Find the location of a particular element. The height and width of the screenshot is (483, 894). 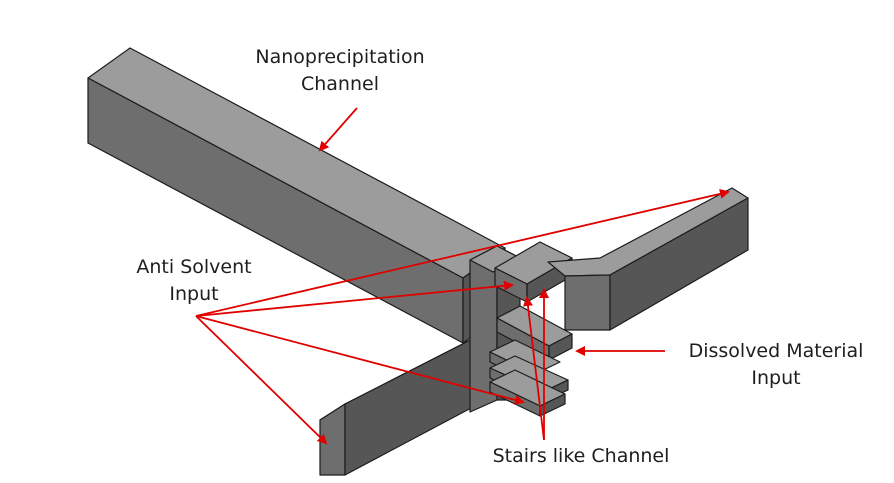

dissolved-material-input-label: Dissolved Material Input is located at coordinates (776, 365).